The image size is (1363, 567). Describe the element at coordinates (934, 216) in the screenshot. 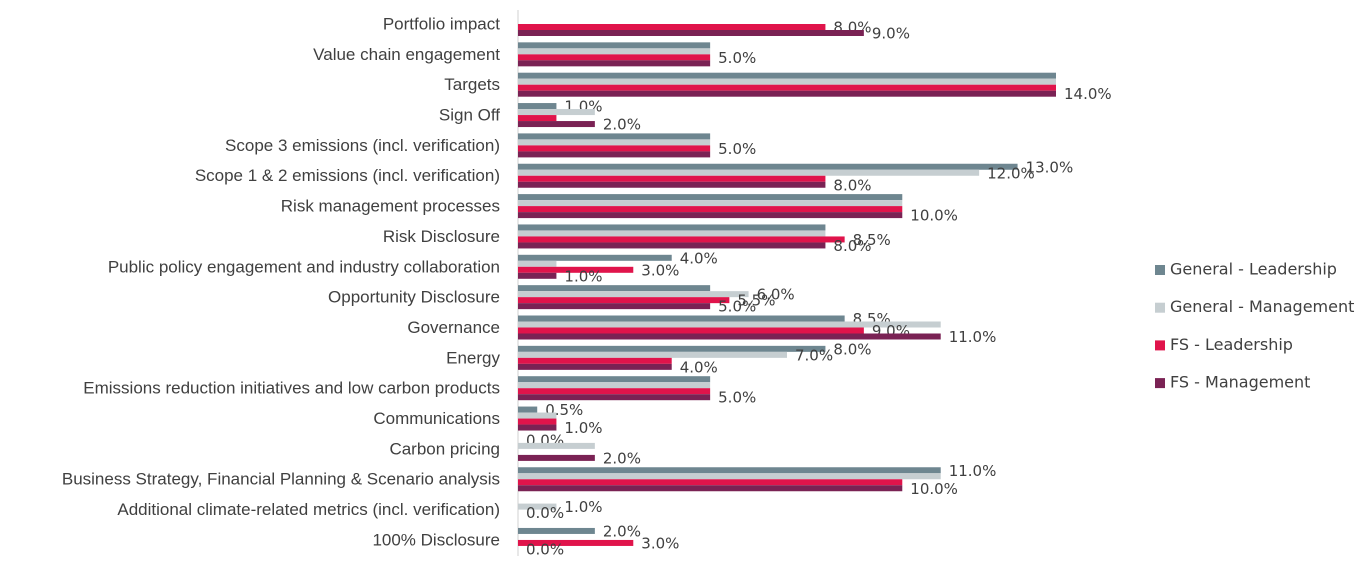

I see `data-label: 10.0%` at that location.